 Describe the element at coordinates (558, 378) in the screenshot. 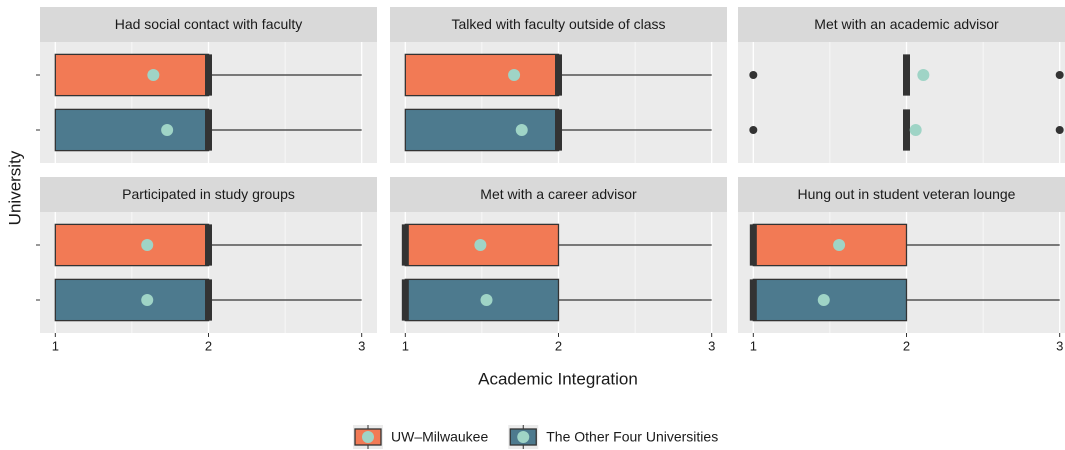

I see `x-axis-title: Academic Integration` at that location.